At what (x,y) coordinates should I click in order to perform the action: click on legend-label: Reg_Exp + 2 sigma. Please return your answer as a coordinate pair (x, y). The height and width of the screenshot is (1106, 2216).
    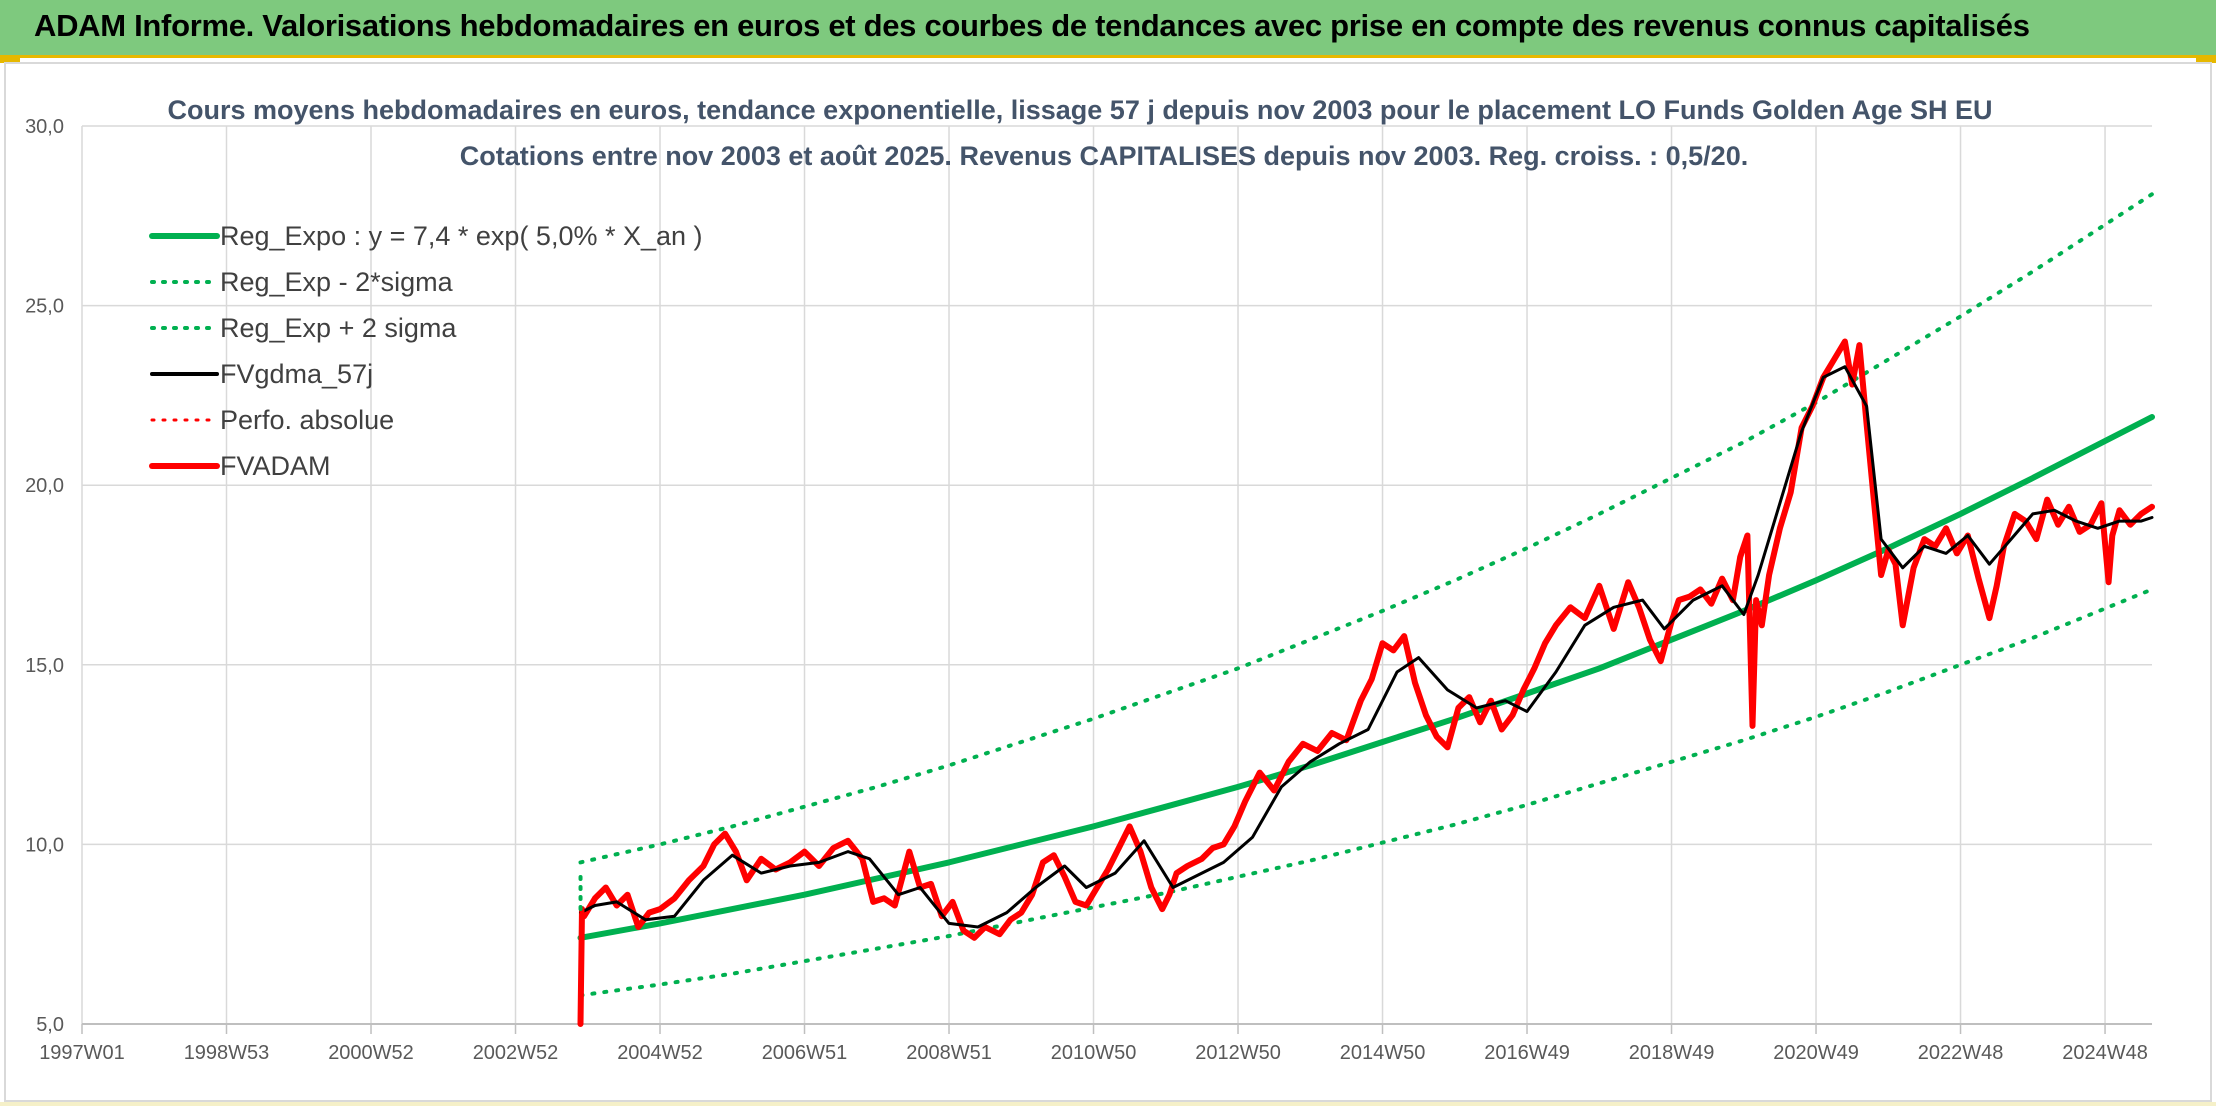
    Looking at the image, I should click on (338, 328).